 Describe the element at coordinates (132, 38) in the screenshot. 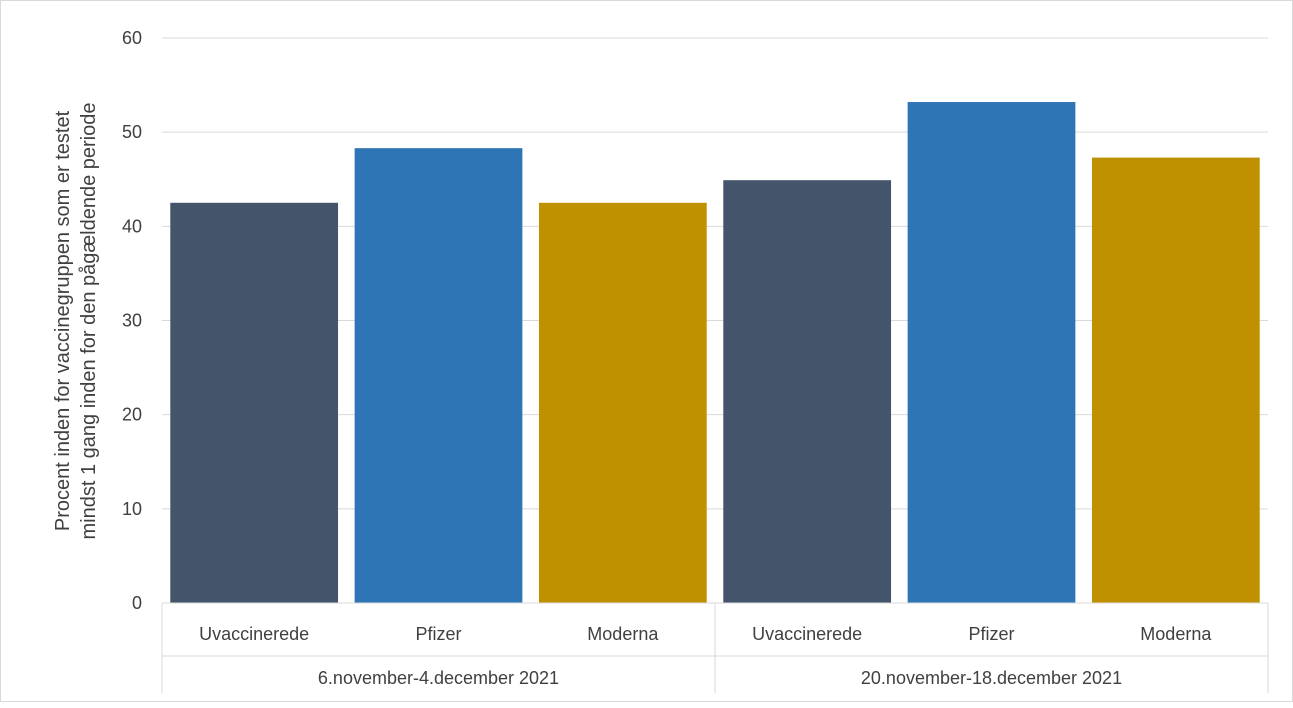

I see `y-tick-label: 60` at that location.